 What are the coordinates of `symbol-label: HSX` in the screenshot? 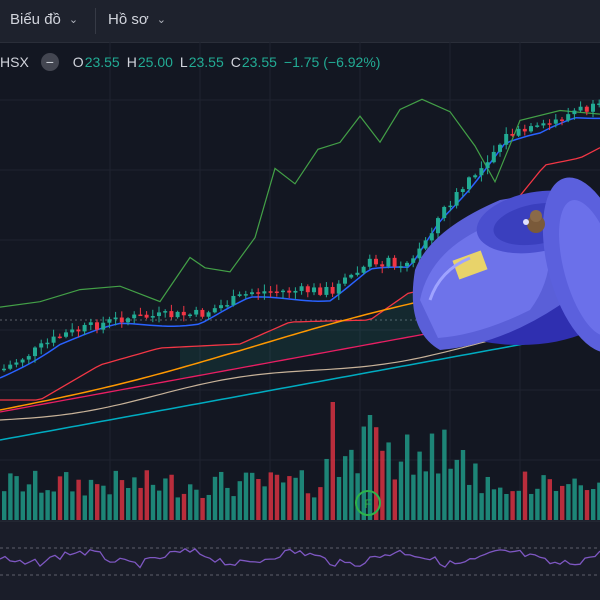 It's located at (14, 62).